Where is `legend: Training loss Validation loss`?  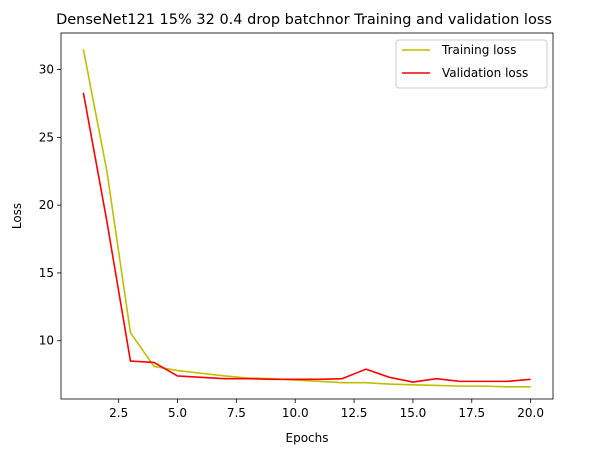
legend: Training loss Validation loss is located at coordinates (471, 64).